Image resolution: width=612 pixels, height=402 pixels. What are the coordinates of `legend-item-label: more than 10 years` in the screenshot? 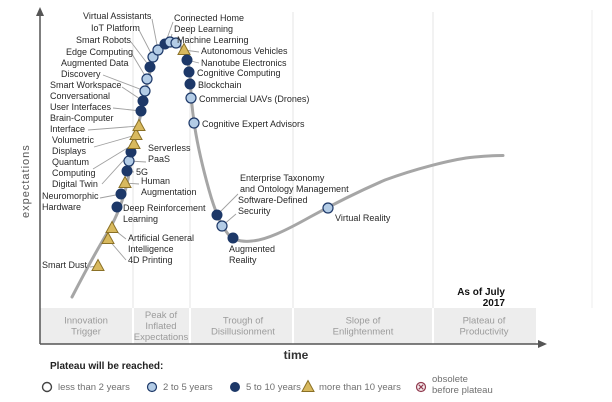 It's located at (360, 387).